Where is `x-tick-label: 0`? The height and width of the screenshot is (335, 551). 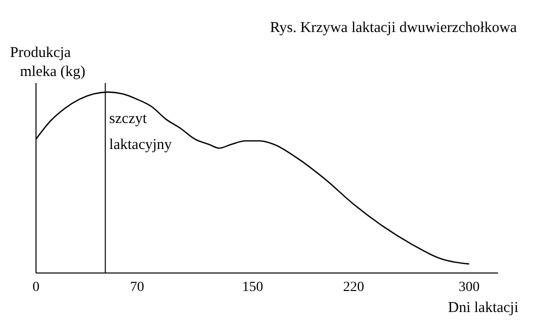 x-tick-label: 0 is located at coordinates (36, 287).